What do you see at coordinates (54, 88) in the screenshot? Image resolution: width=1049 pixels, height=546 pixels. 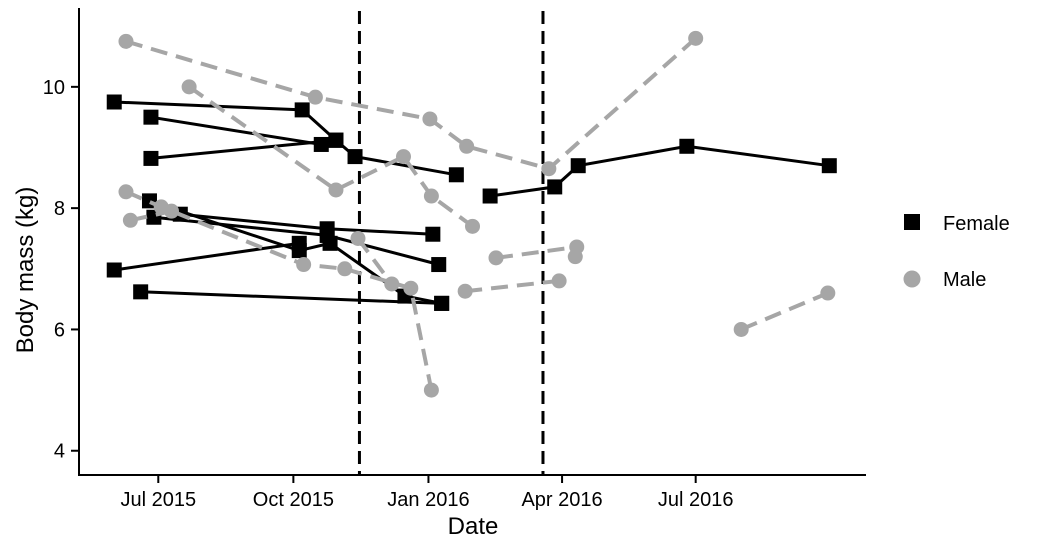 I see `y-tick-label: 10` at bounding box center [54, 88].